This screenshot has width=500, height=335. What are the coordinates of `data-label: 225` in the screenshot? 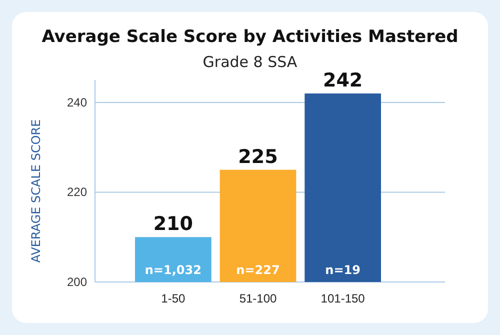 It's located at (258, 157).